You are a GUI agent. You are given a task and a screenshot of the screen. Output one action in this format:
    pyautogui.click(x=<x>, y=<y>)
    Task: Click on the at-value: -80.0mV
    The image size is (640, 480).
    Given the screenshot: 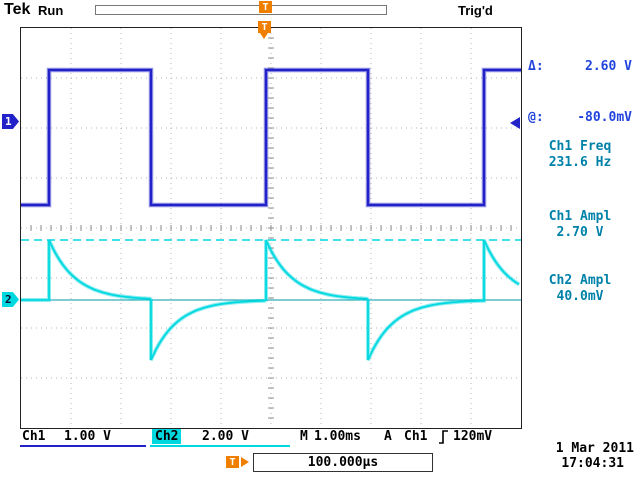 What is the action you would take?
    pyautogui.click(x=604, y=117)
    